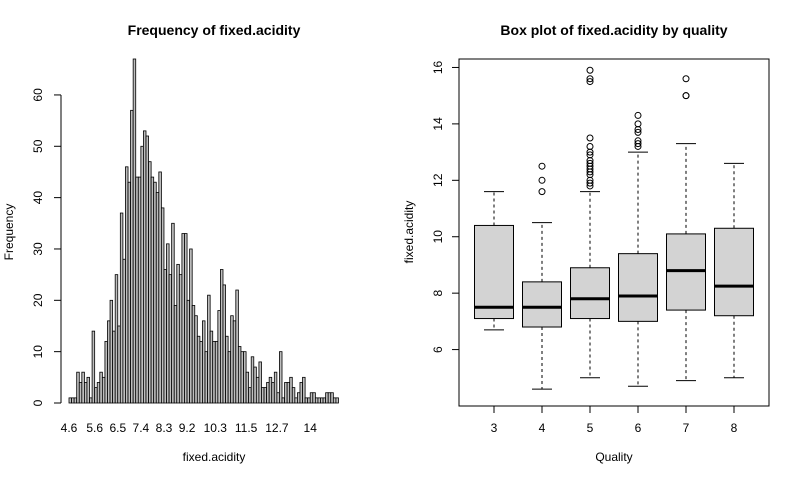 This screenshot has width=800, height=480. I want to click on histogram-y-tick-label: 60, so click(38, 95).